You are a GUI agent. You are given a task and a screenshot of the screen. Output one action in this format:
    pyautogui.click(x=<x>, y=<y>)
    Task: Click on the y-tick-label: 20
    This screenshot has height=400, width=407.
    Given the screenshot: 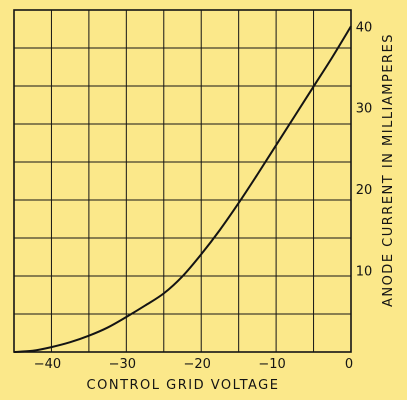 What is the action you would take?
    pyautogui.click(x=364, y=190)
    